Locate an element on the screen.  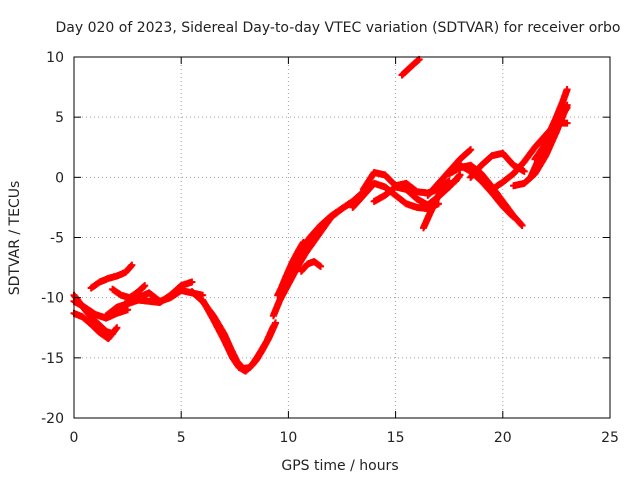
y-axis-label: SDTVAR / TECUs is located at coordinates (15, 238).